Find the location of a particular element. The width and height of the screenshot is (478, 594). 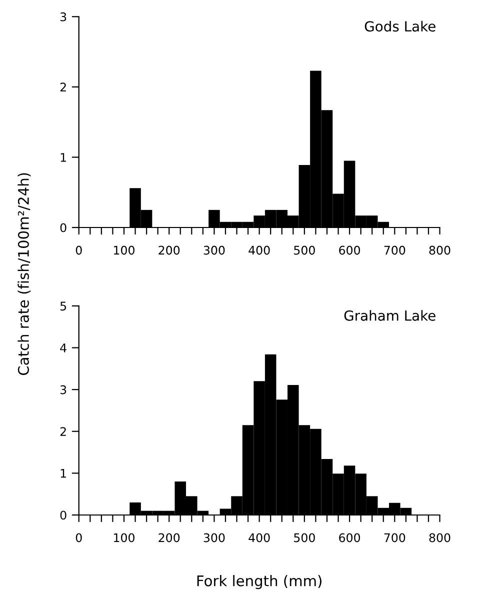

annotation: Graham Lake is located at coordinates (390, 315).